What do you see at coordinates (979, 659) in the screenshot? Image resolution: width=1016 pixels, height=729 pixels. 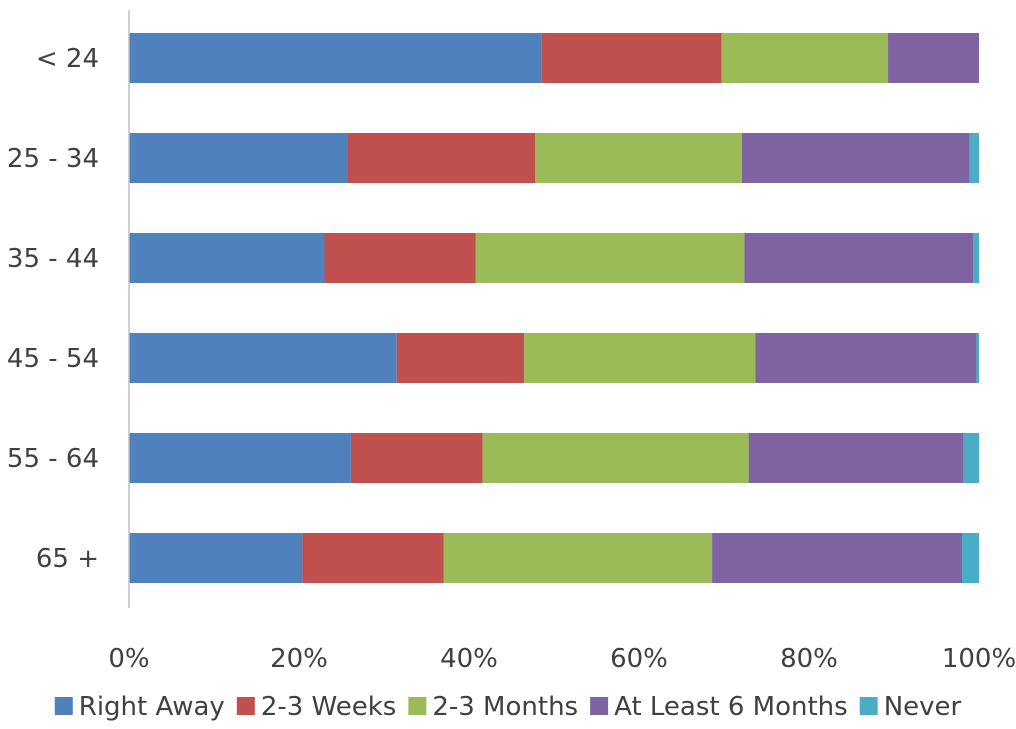 I see `x-tick-label: 100%` at bounding box center [979, 659].